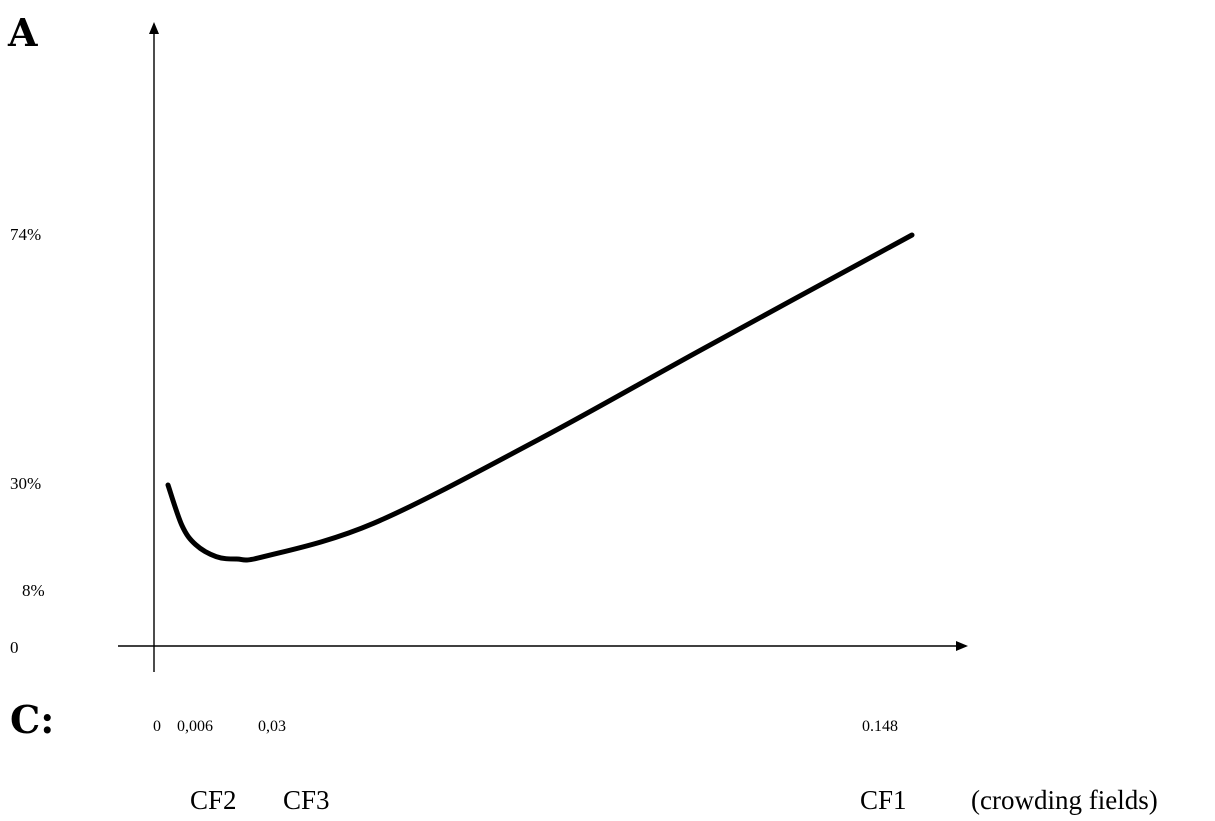 The height and width of the screenshot is (821, 1215). I want to click on y-tick-label: 74%, so click(25, 234).